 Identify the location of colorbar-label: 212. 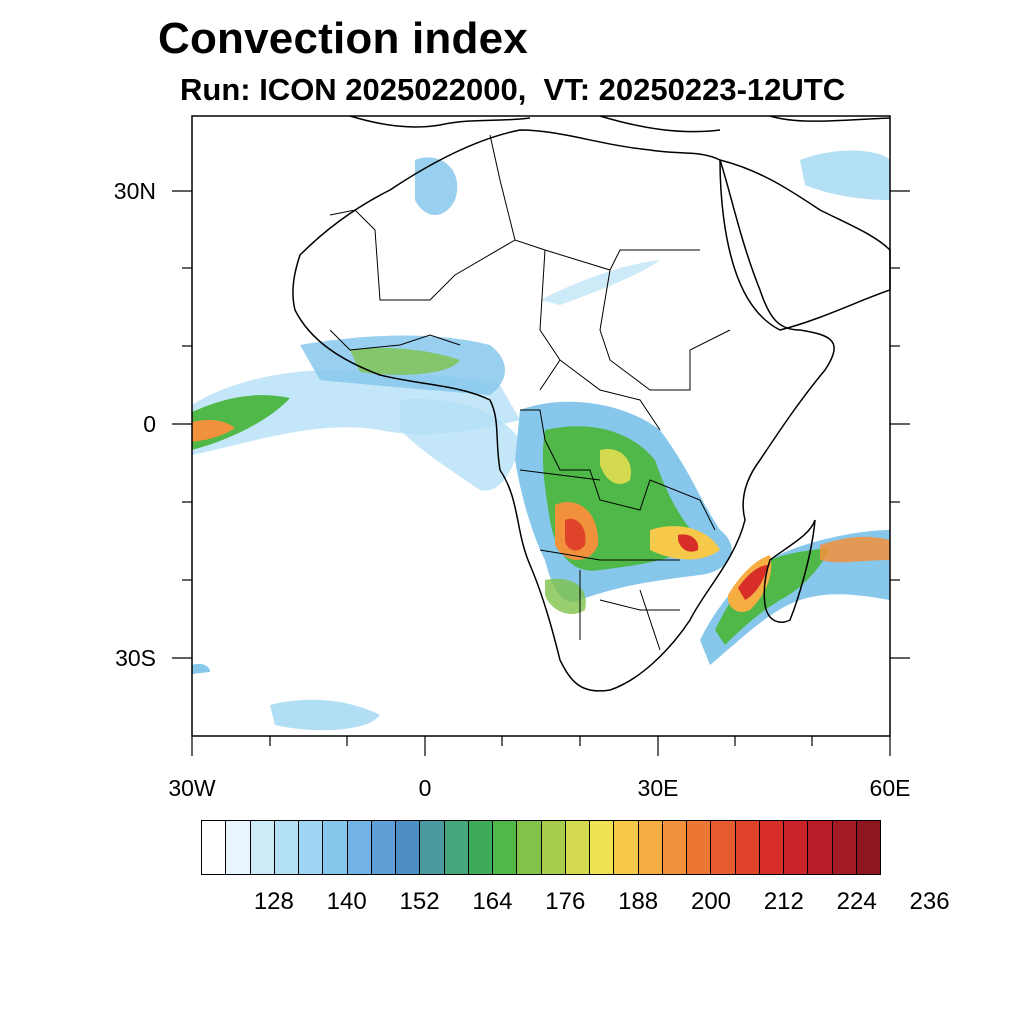
(783, 901).